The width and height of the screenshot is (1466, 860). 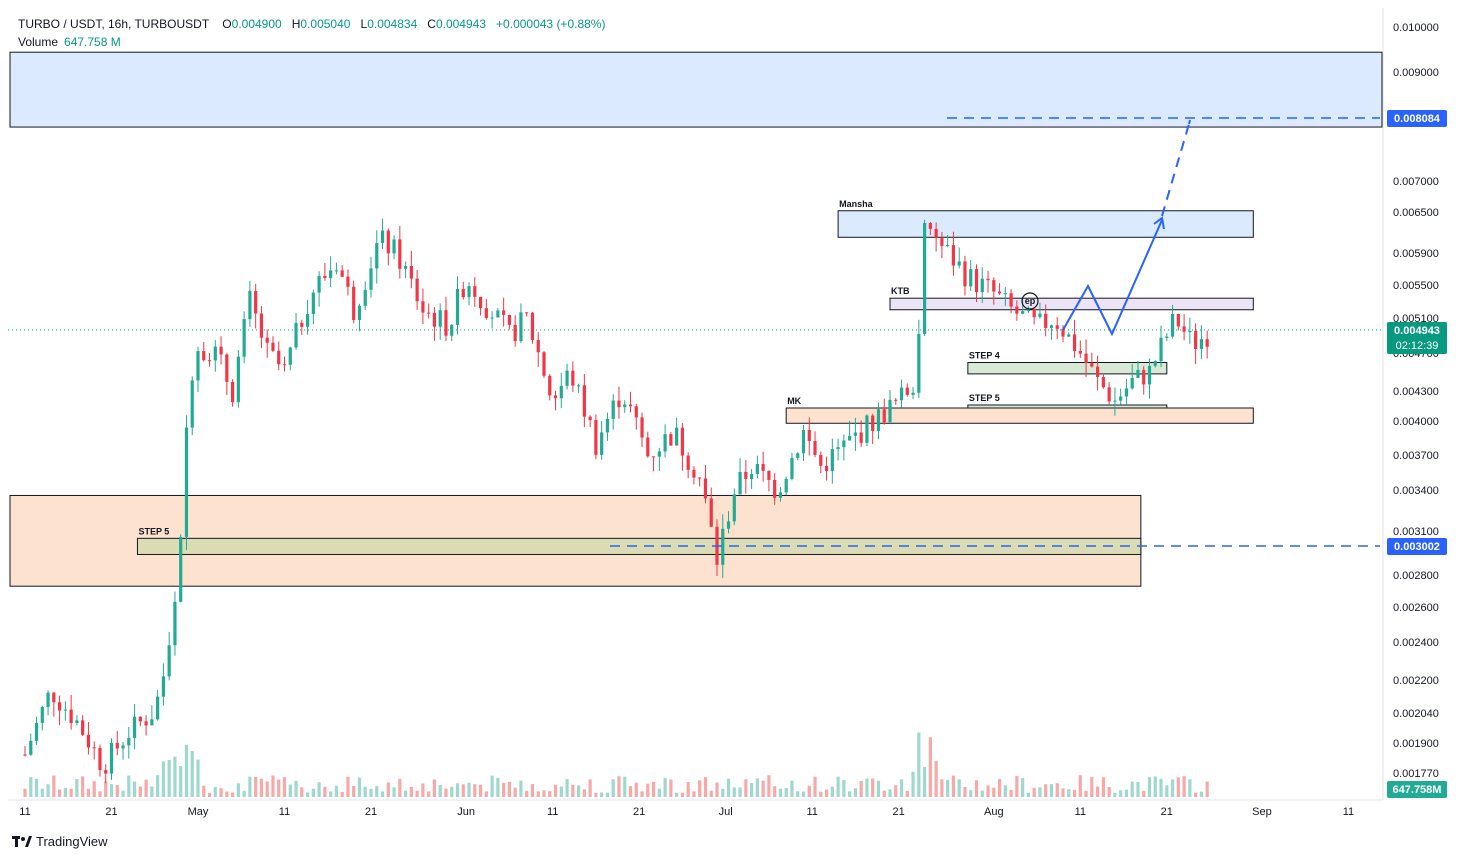 What do you see at coordinates (1071, 304) in the screenshot?
I see `ktb-zone` at bounding box center [1071, 304].